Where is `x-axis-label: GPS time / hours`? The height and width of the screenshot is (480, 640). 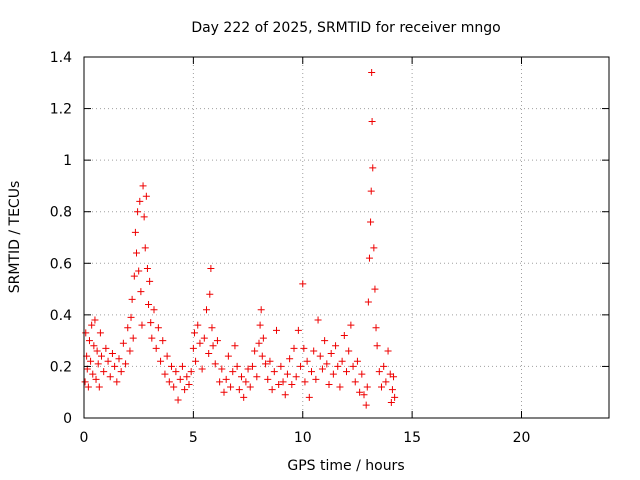 x-axis-label: GPS time / hours is located at coordinates (345, 466).